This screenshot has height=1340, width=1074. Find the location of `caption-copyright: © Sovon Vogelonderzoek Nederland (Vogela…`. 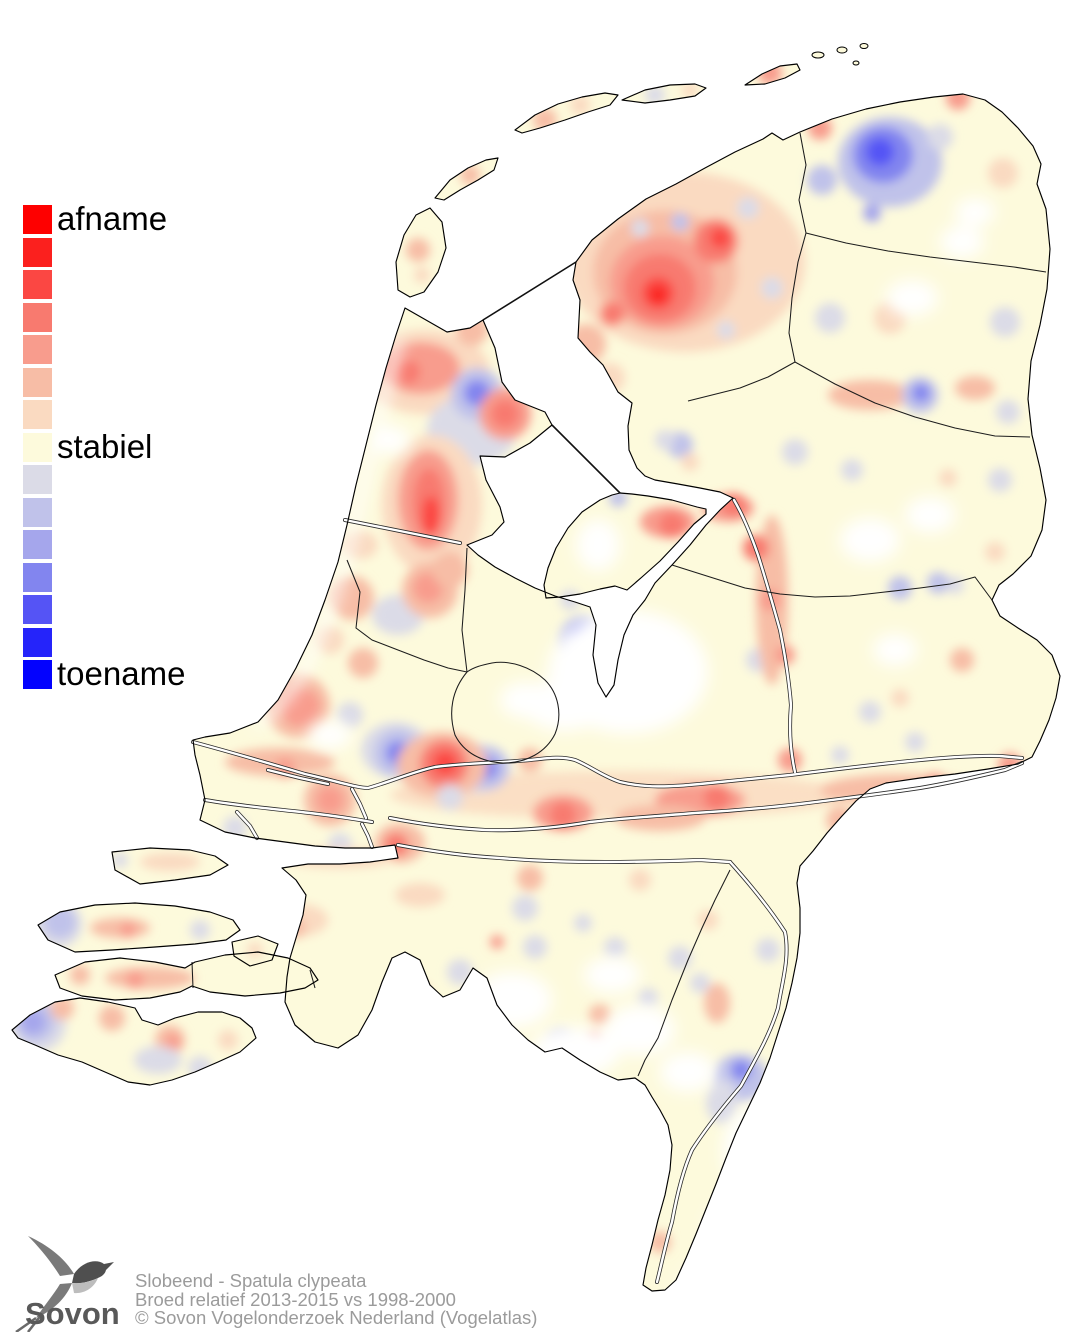

caption-copyright: © Sovon Vogelonderzoek Nederland (Vogela… is located at coordinates (336, 1318).